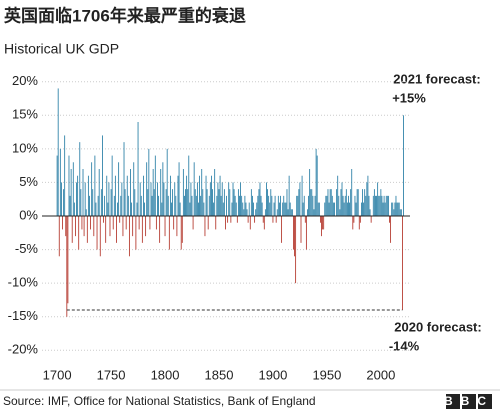 The width and height of the screenshot is (500, 417). I want to click on annotation: 2020 forecast:, so click(437, 326).